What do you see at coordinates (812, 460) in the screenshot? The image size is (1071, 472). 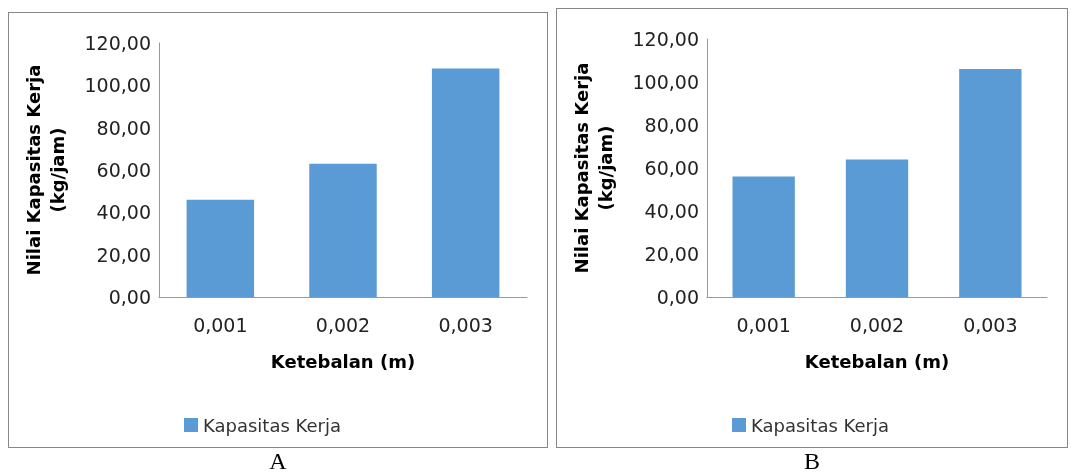 I see `text: B` at bounding box center [812, 460].